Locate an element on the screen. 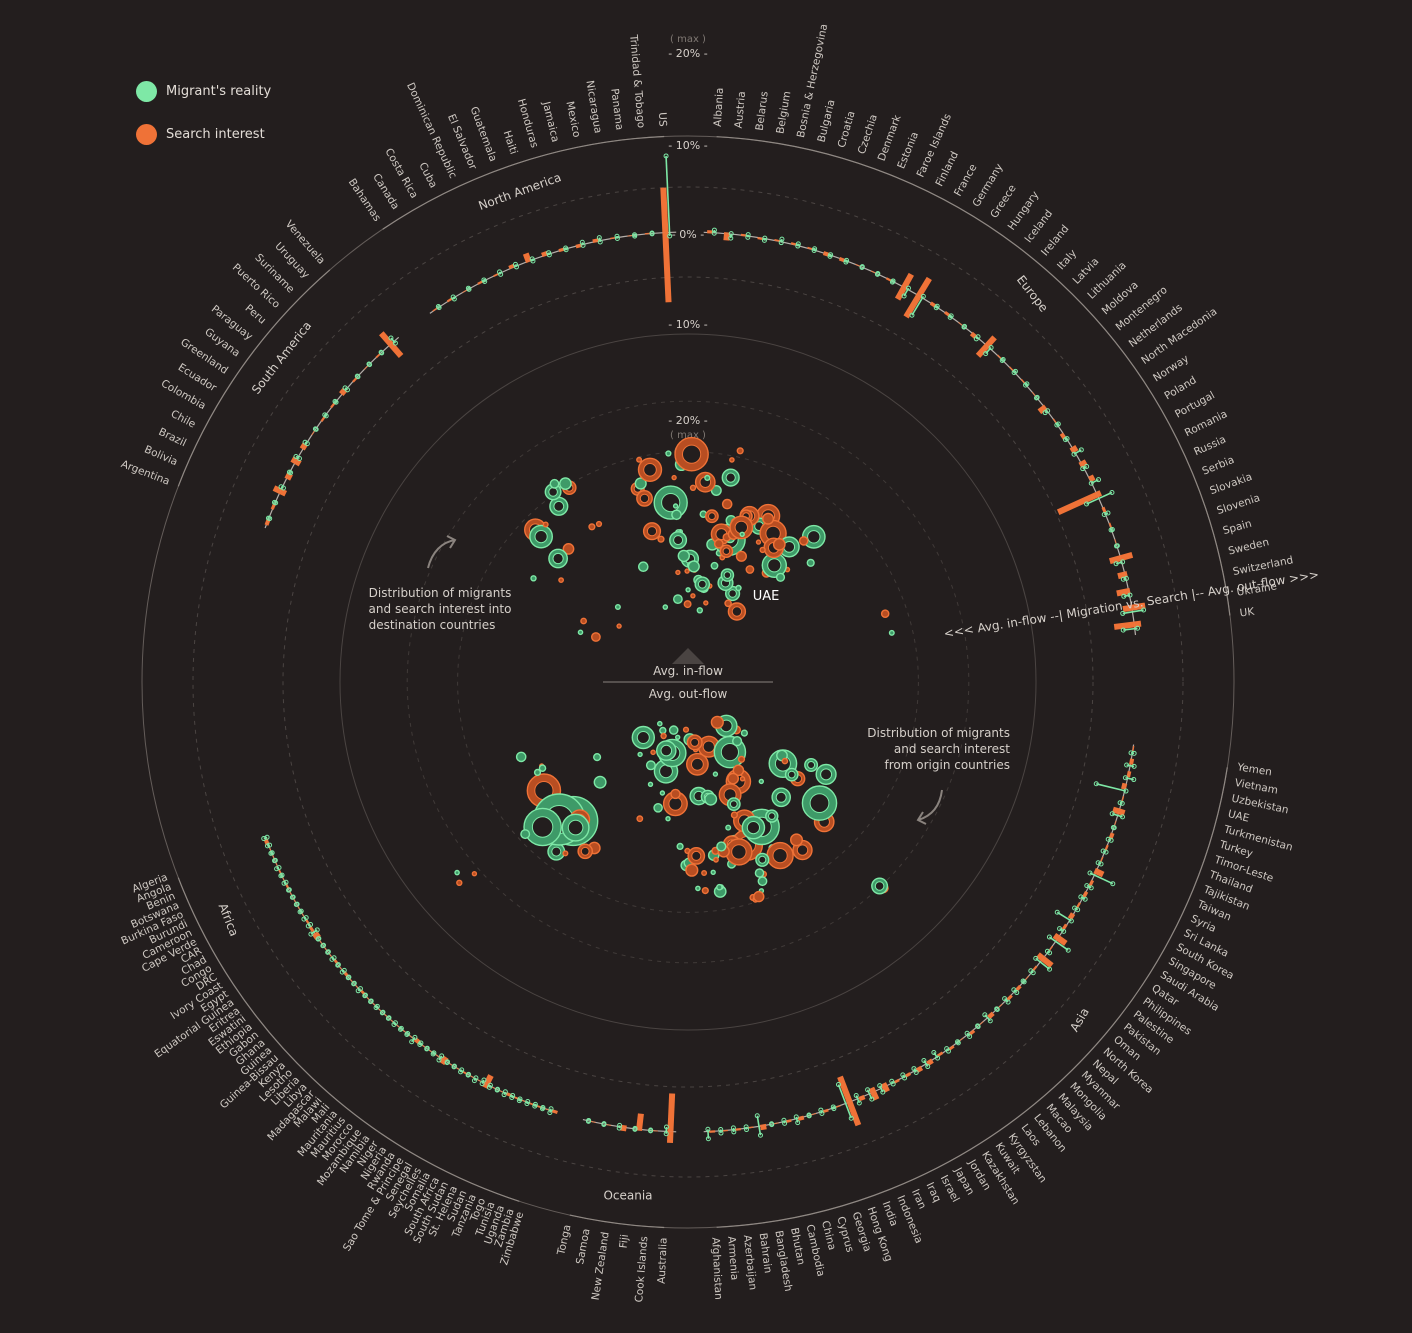 The width and height of the screenshot is (1412, 1333). country-label: Mexico is located at coordinates (572, 119).